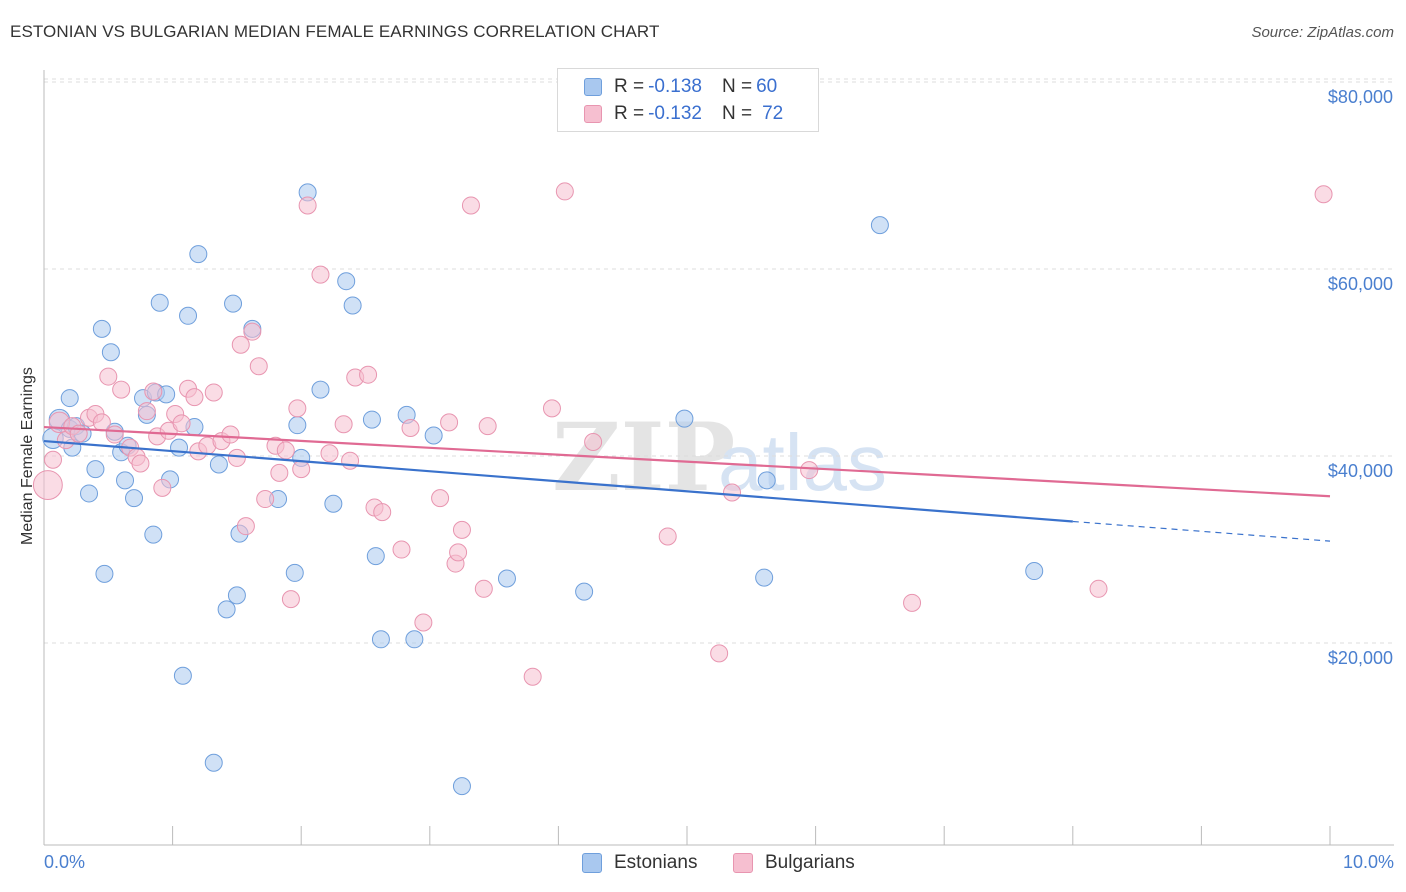  I want to click on estonians-n-label: N =, so click(737, 86).